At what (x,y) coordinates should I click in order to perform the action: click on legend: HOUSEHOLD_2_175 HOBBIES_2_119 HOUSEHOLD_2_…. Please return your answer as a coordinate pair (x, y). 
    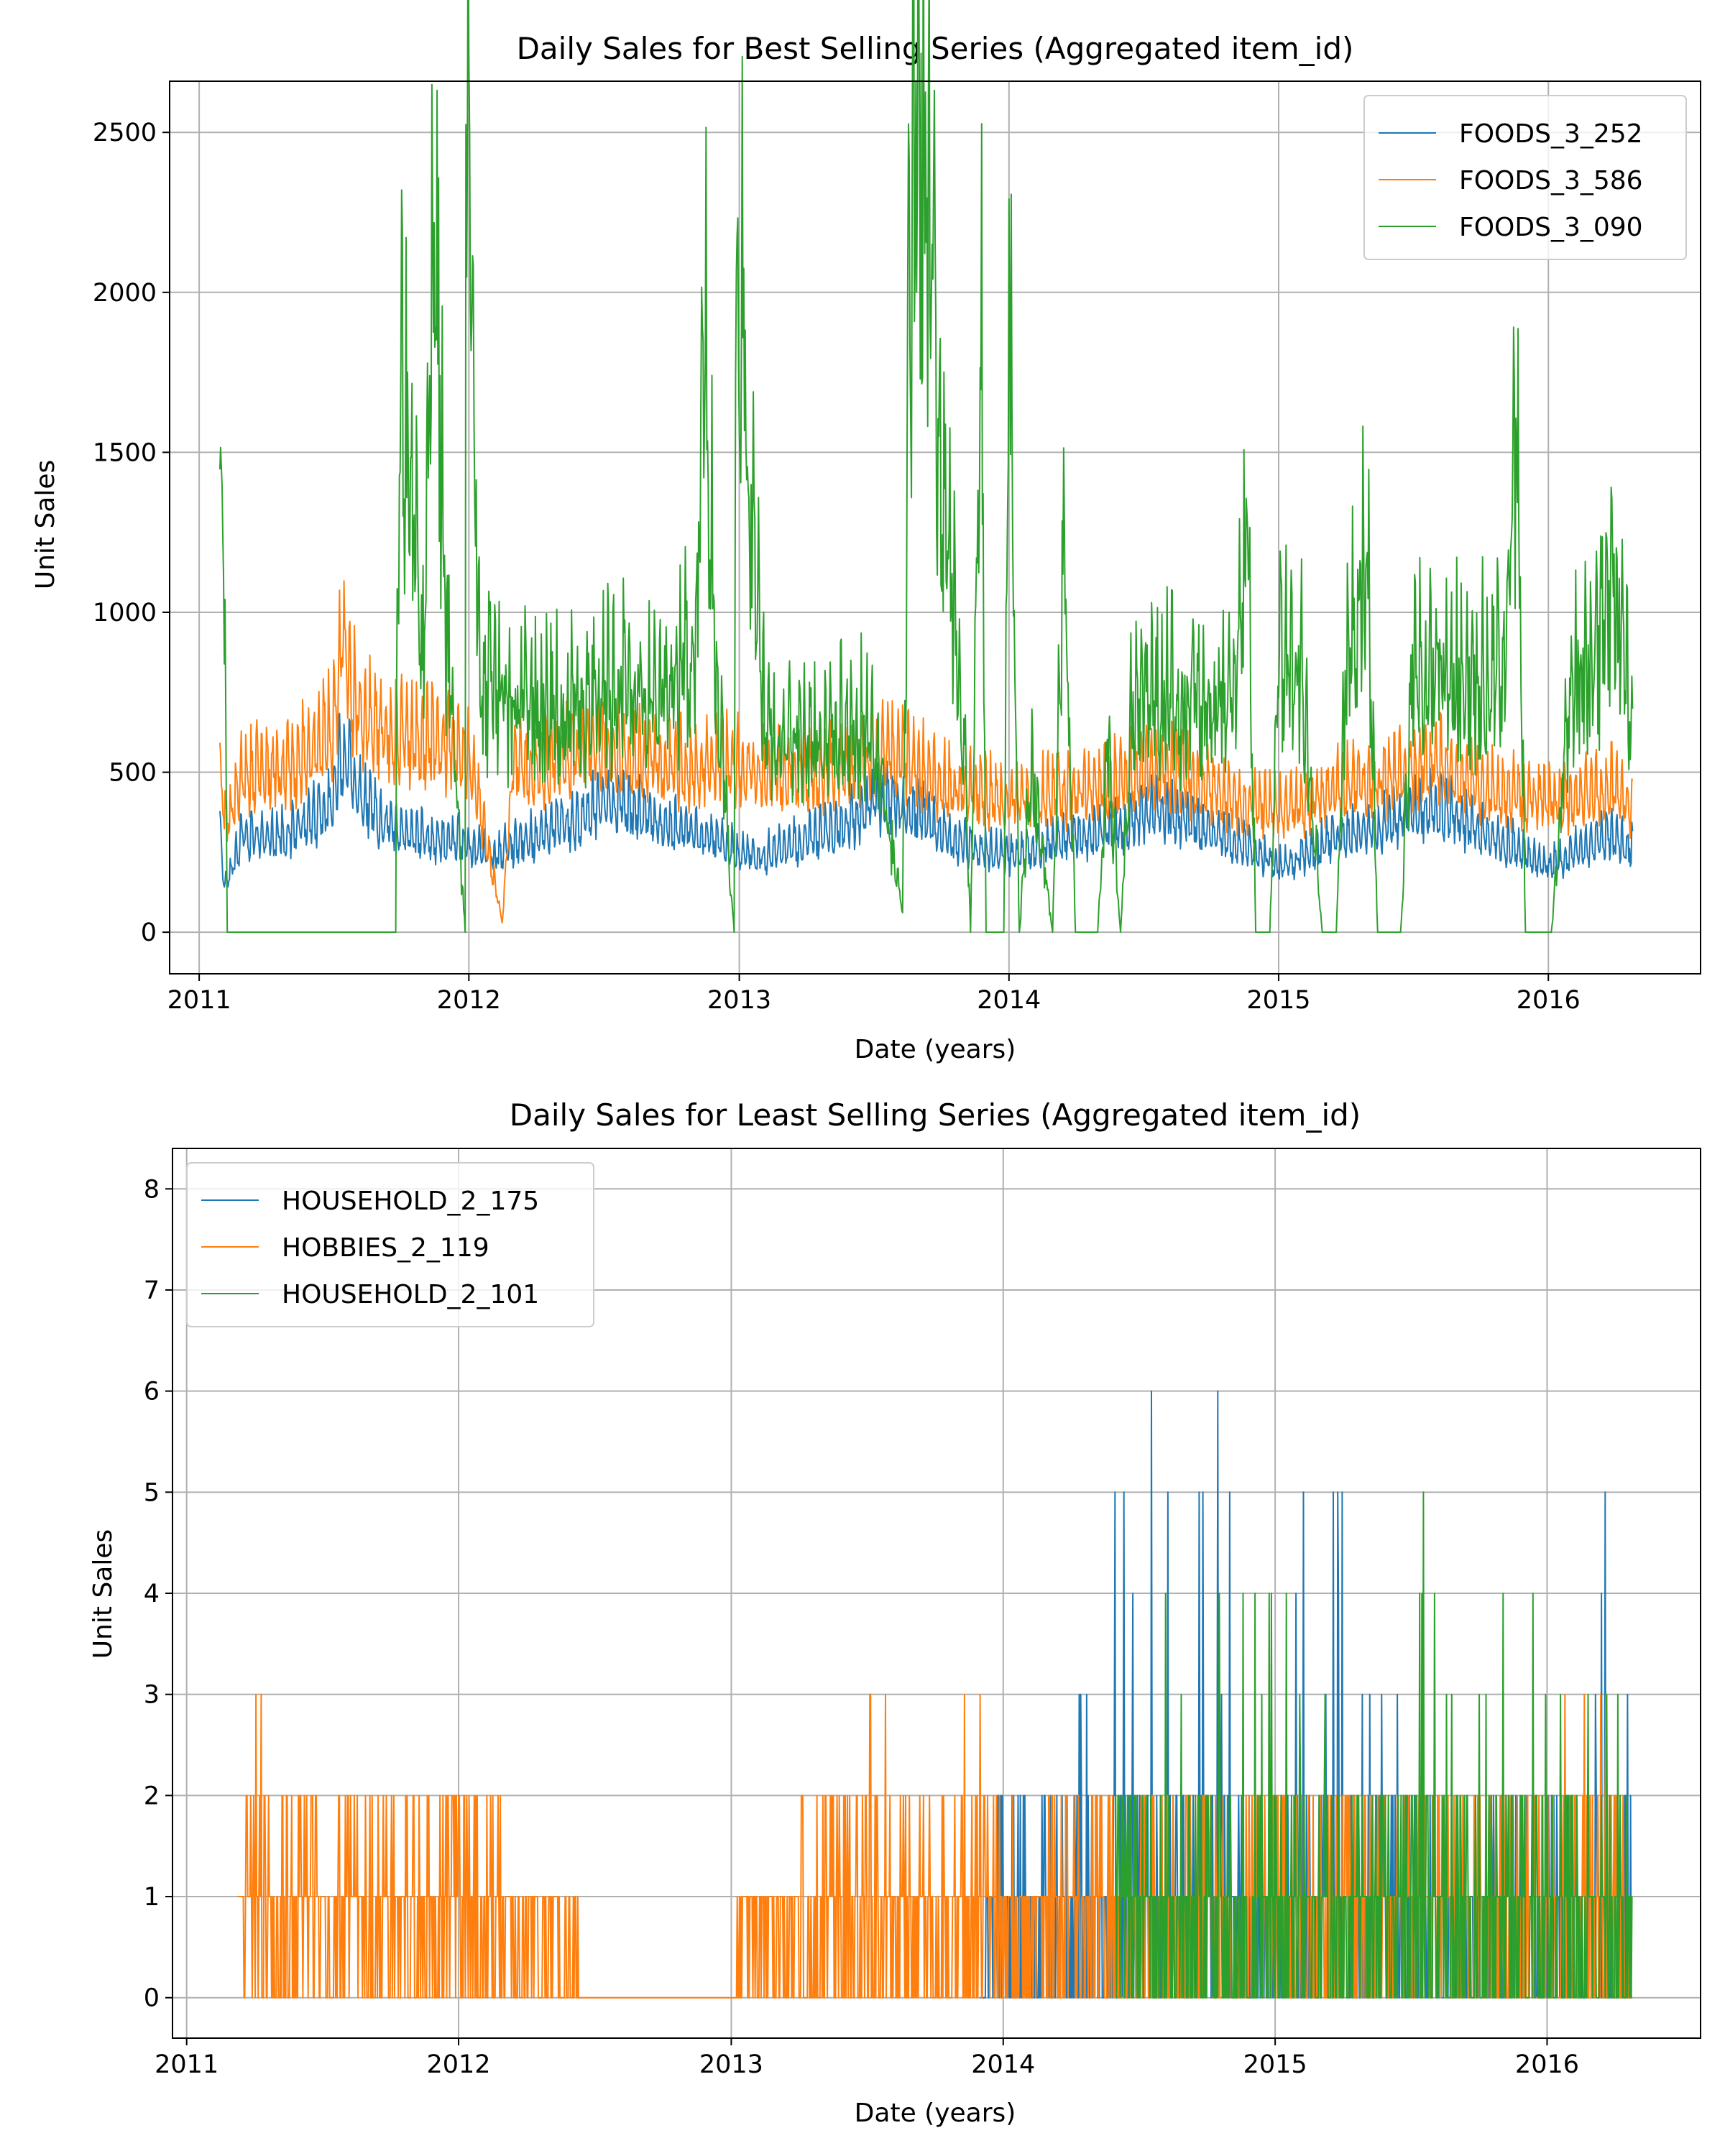
    Looking at the image, I should click on (390, 1244).